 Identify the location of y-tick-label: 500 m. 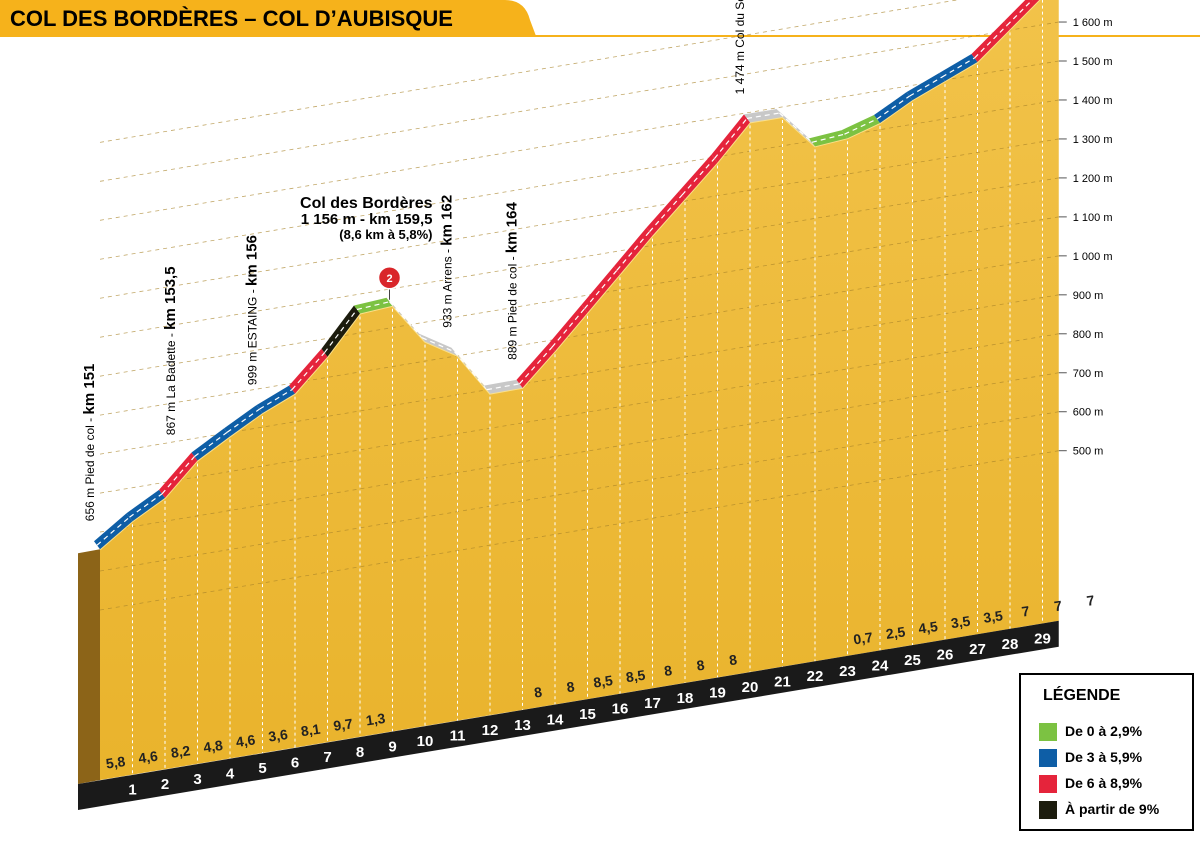
(1088, 452).